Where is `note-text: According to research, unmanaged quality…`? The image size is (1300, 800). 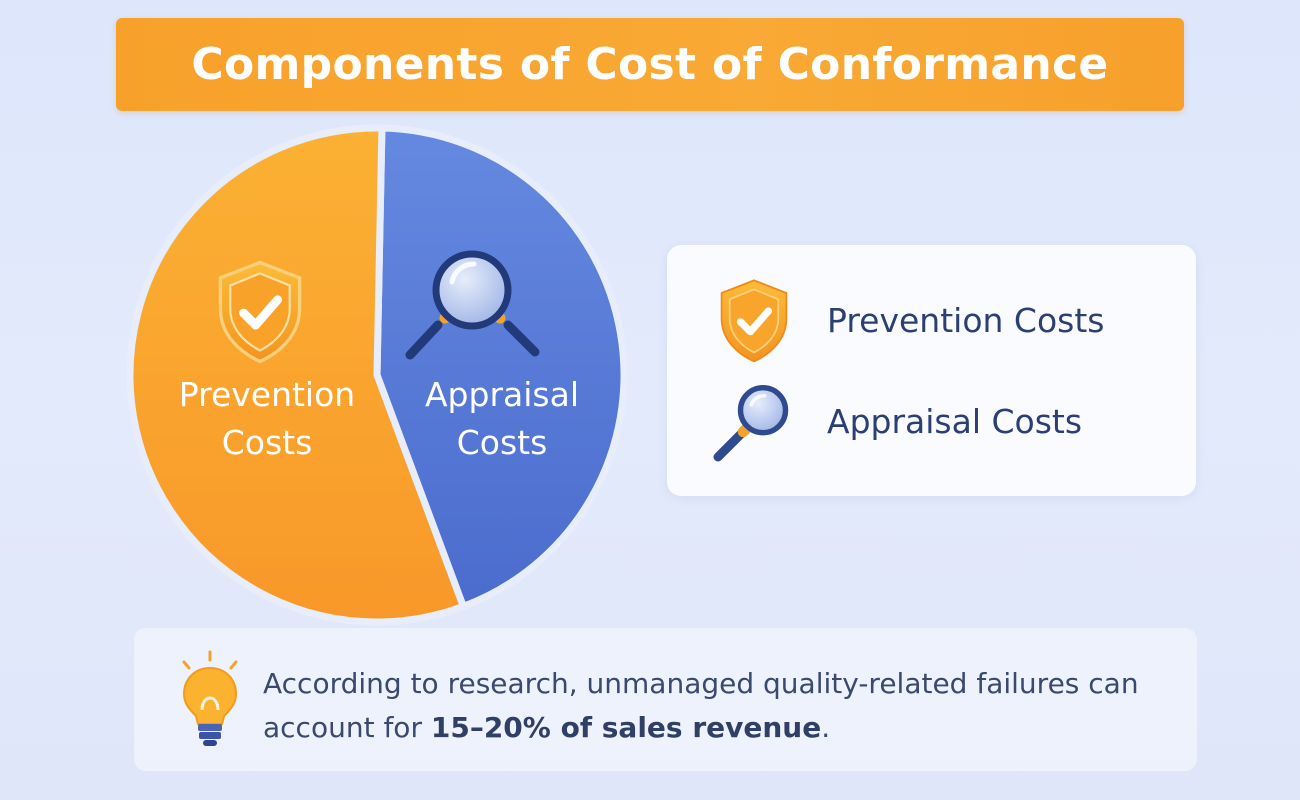 note-text: According to research, unmanaged quality… is located at coordinates (713, 706).